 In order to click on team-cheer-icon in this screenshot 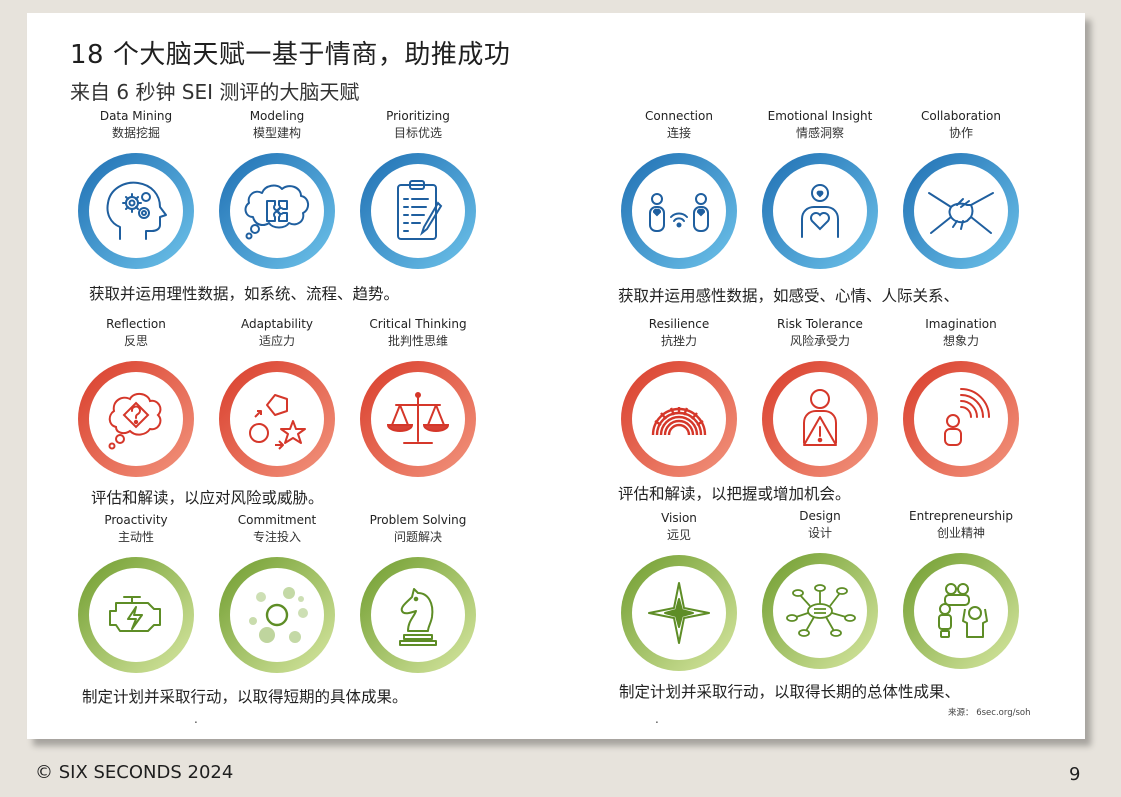, I will do `click(963, 610)`.